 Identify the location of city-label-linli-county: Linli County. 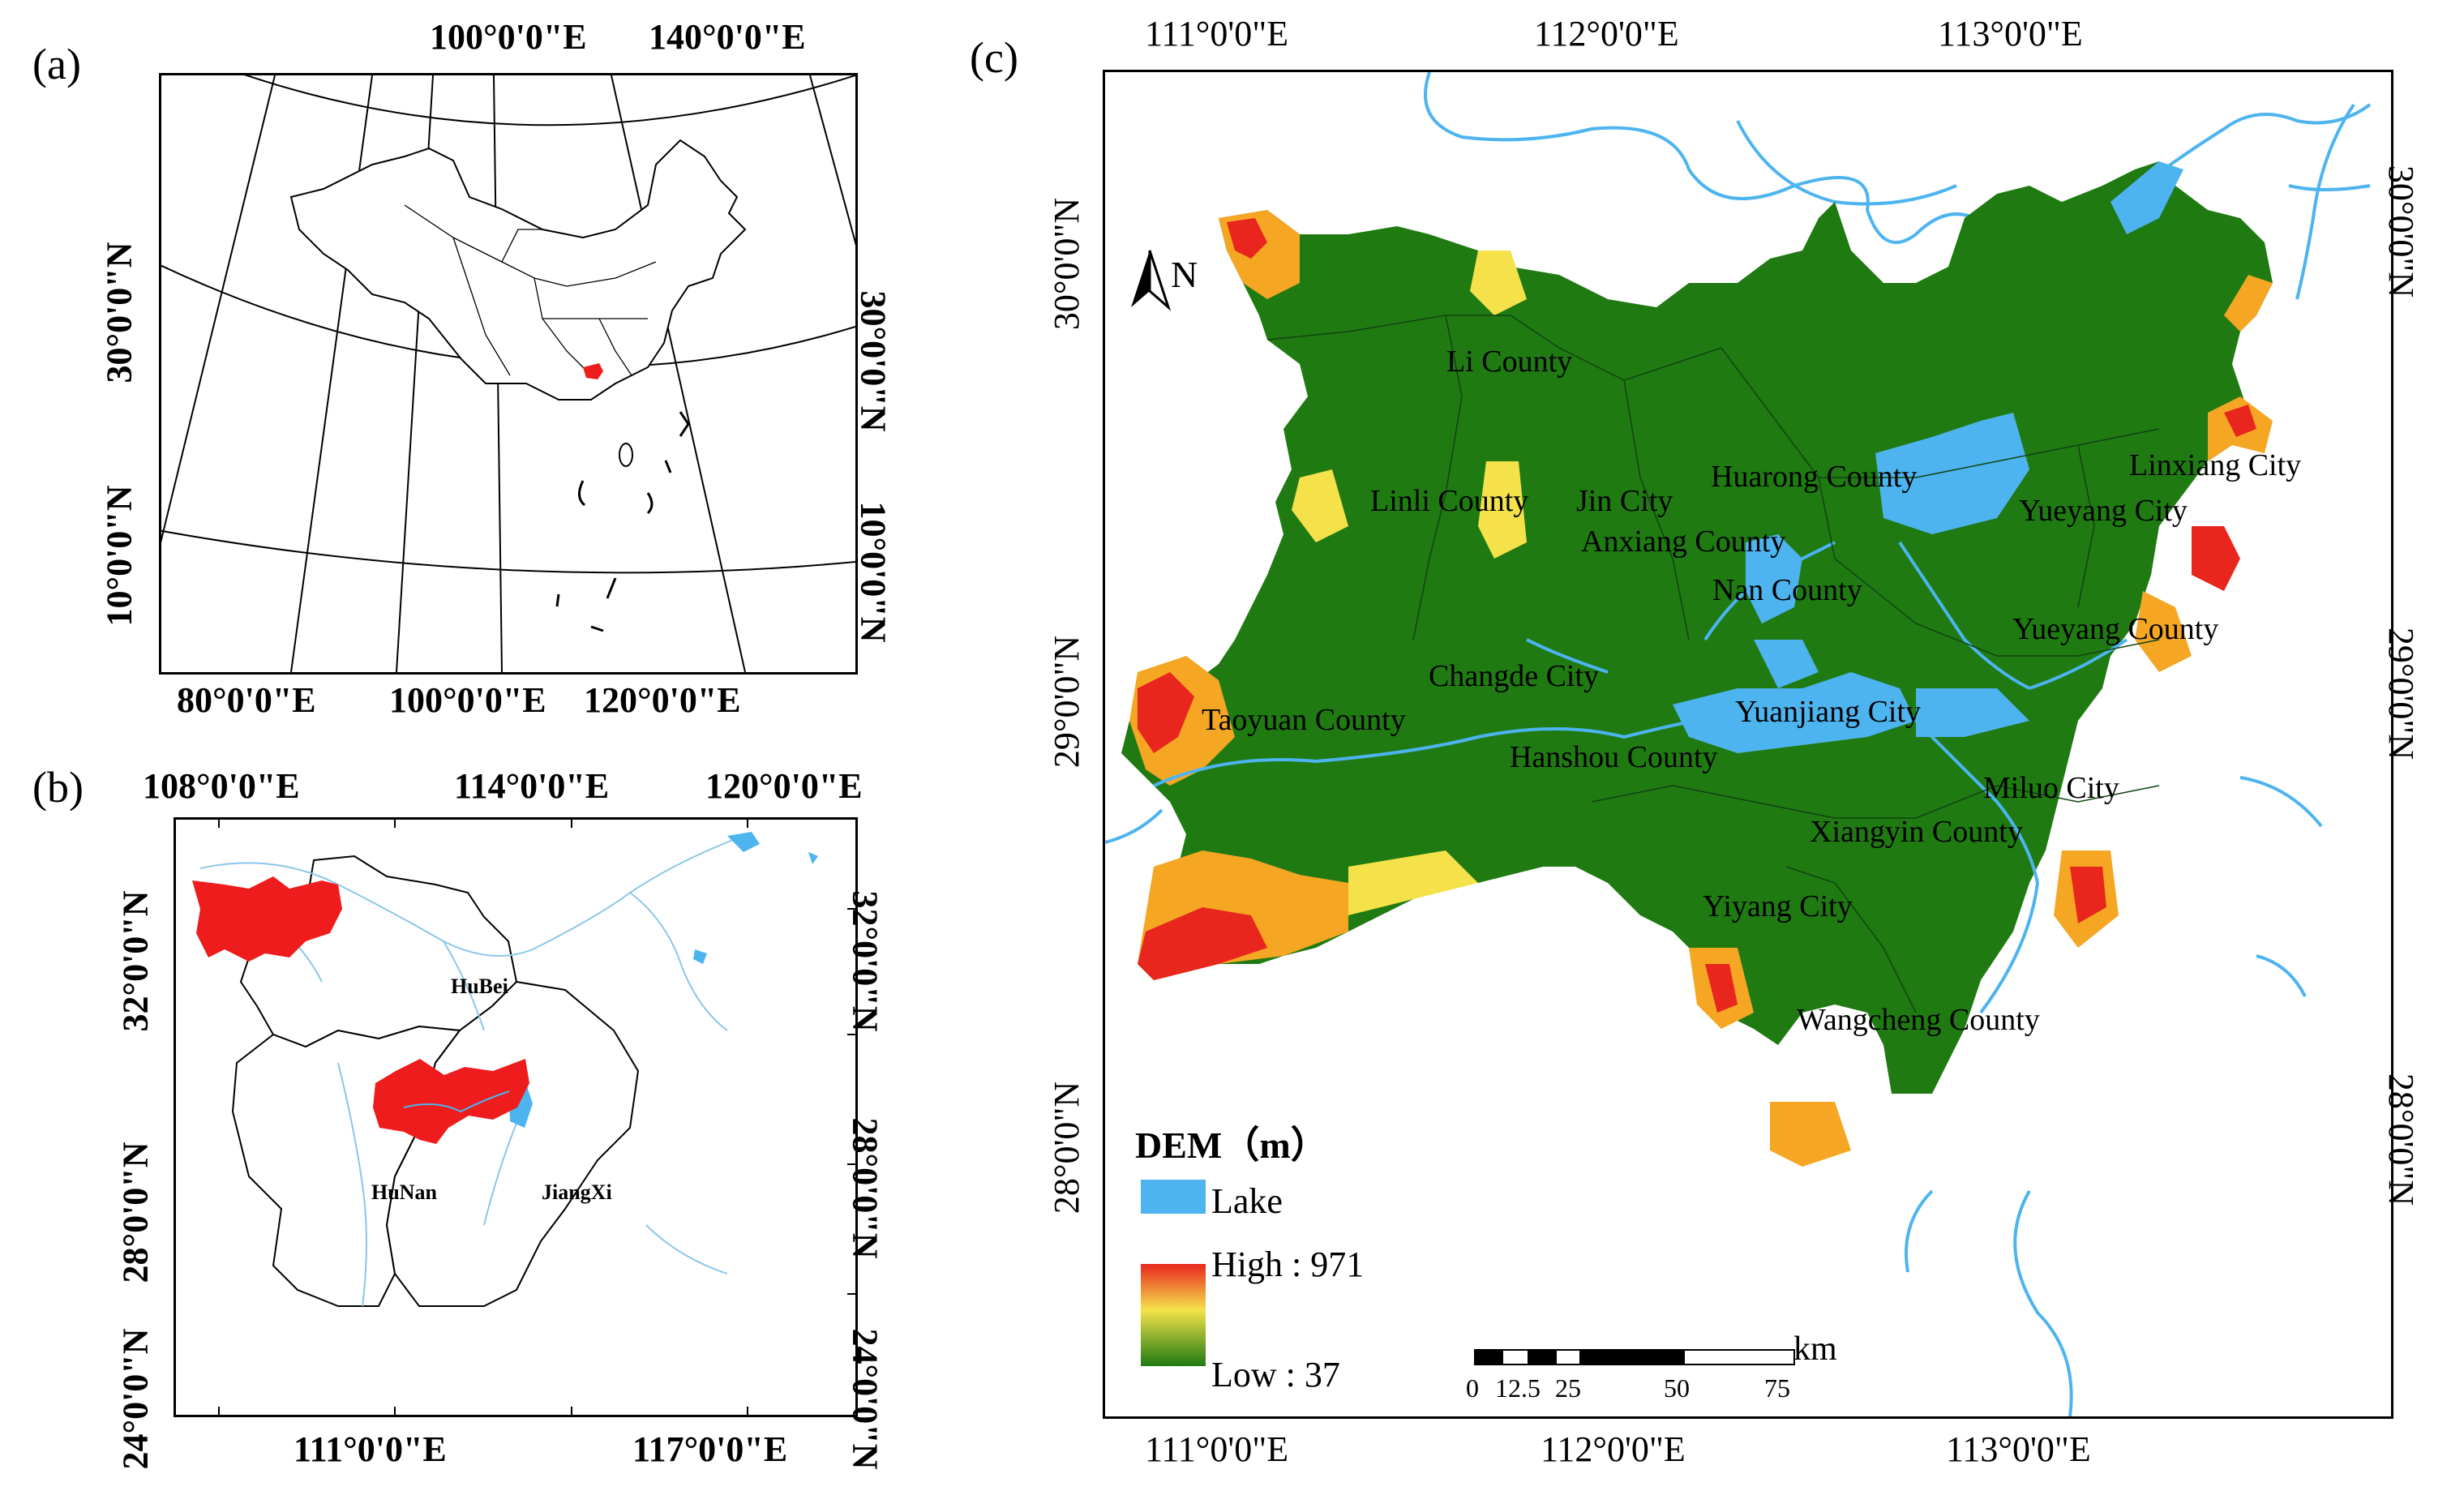
(1449, 501).